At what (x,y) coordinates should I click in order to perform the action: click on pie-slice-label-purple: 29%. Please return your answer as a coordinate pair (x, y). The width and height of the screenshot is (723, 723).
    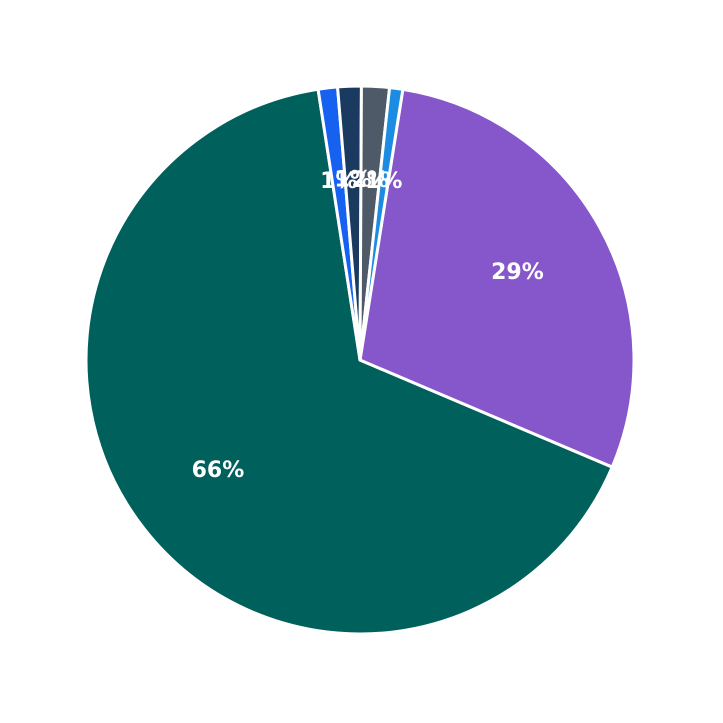
    Looking at the image, I should click on (517, 272).